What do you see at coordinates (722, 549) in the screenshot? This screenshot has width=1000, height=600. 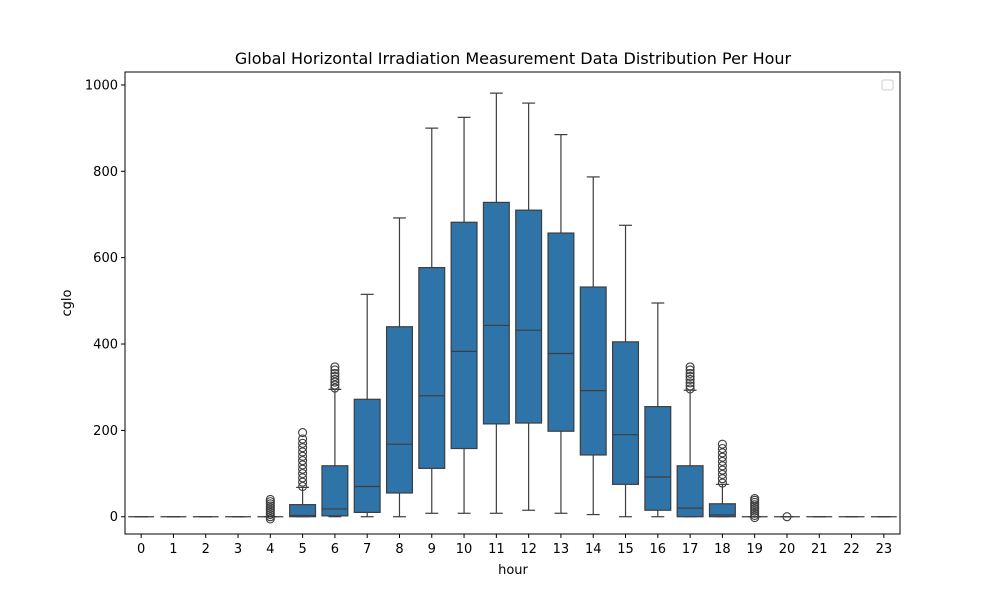 I see `x-tick-label: 18` at bounding box center [722, 549].